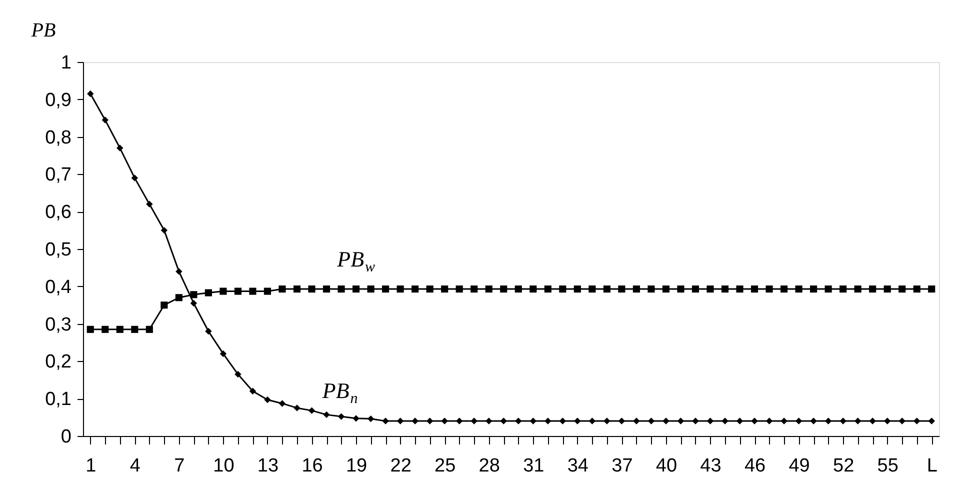  I want to click on y-tick-label: 0,2, so click(58, 362).